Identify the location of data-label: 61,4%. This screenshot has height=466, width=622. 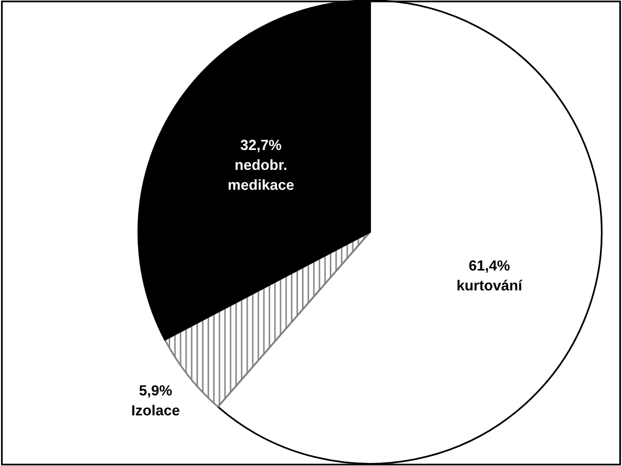
(489, 266).